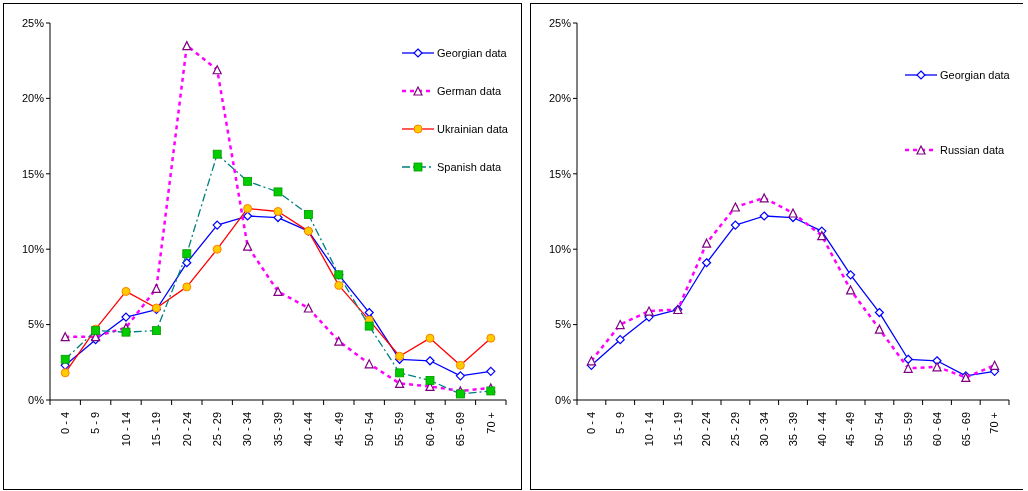 This screenshot has width=1028, height=491. What do you see at coordinates (470, 166) in the screenshot?
I see `legend-label: Spanish data` at bounding box center [470, 166].